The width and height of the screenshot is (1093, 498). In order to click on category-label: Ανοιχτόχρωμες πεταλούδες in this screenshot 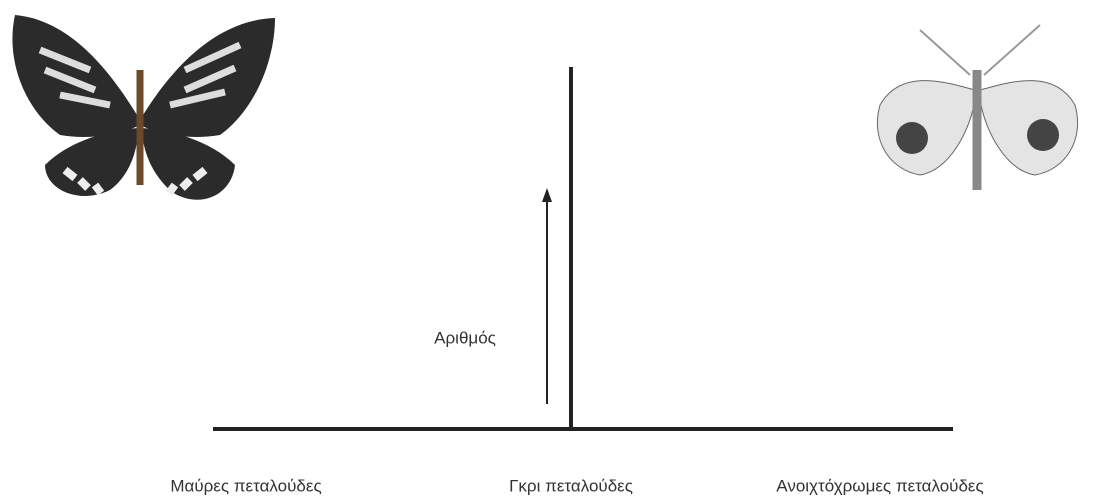, I will do `click(879, 485)`.